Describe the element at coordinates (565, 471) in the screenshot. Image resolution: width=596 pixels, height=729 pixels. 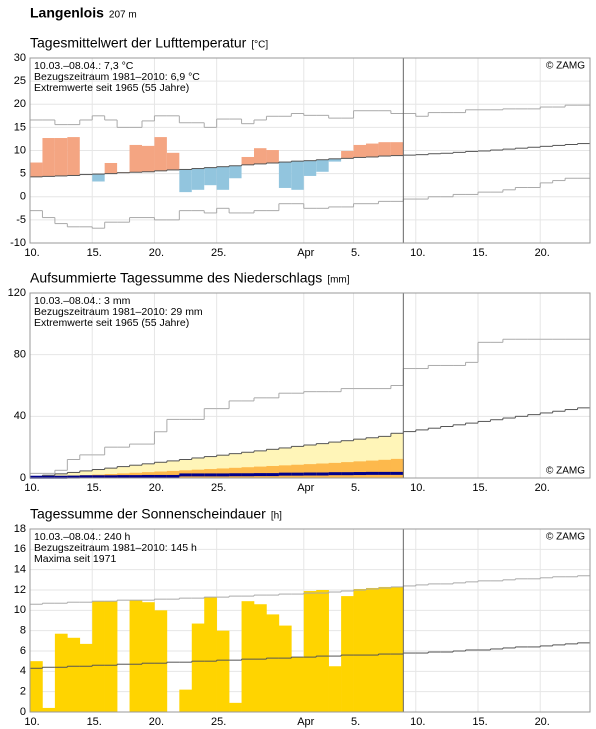
I see `credit: © ZAMG` at that location.